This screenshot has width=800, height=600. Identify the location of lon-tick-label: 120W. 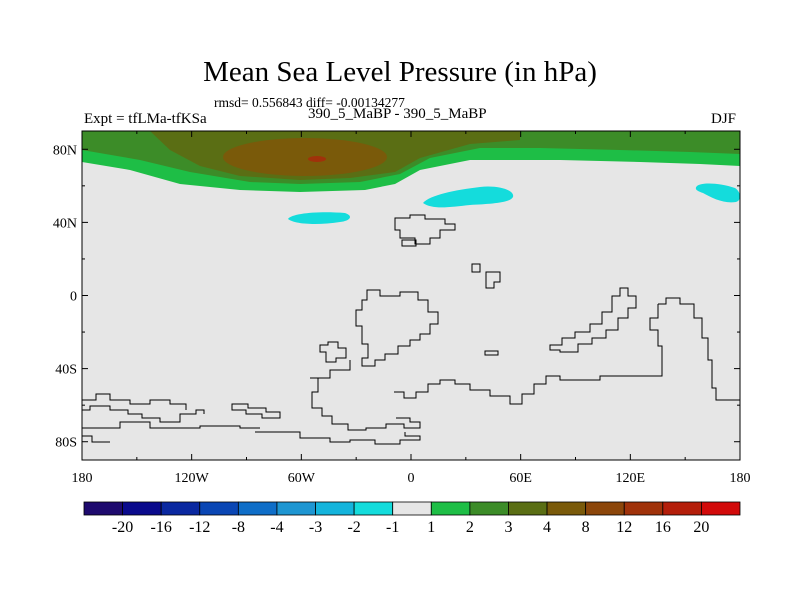
(192, 478).